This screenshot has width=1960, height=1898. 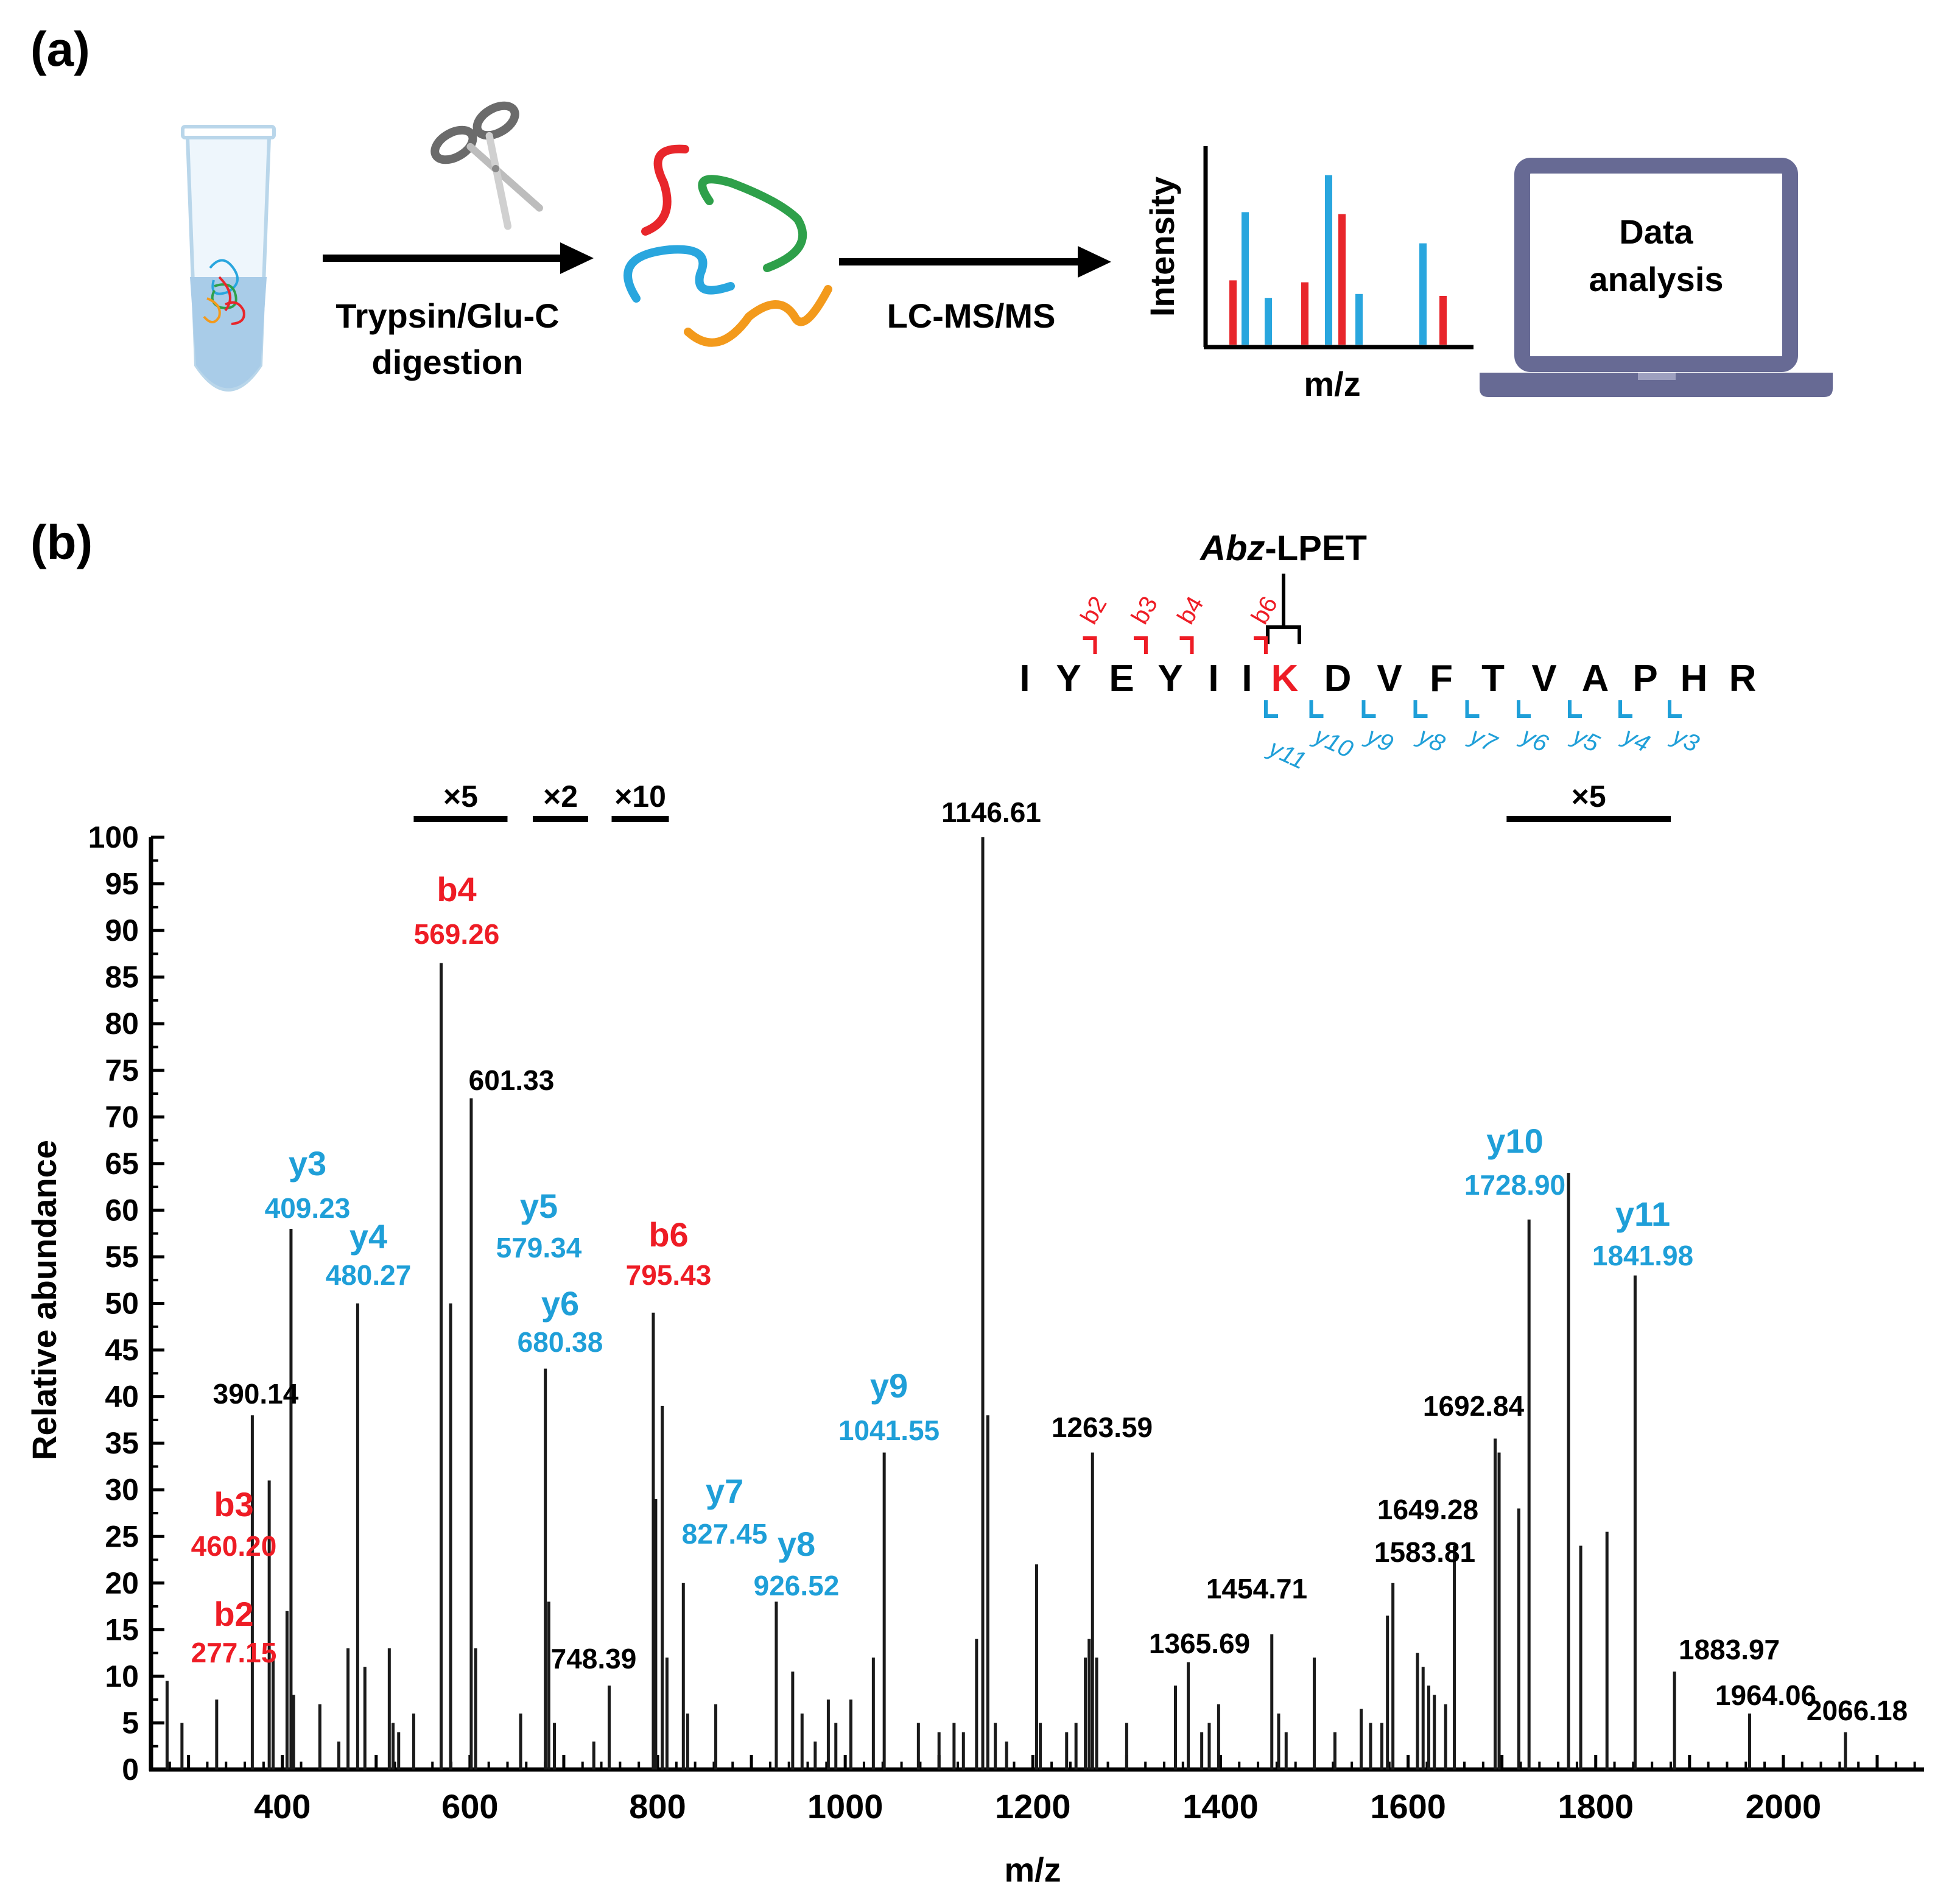 I want to click on peak-mz-label: 748.39, so click(x=594, y=1659).